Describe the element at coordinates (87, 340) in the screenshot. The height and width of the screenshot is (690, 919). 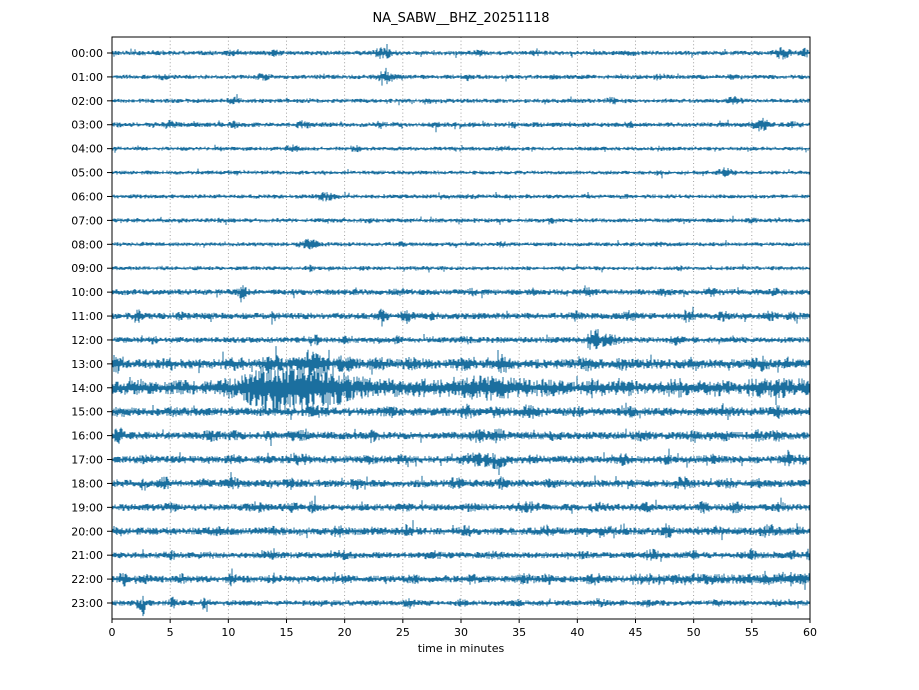
I see `y-tick-label: 12:00` at that location.